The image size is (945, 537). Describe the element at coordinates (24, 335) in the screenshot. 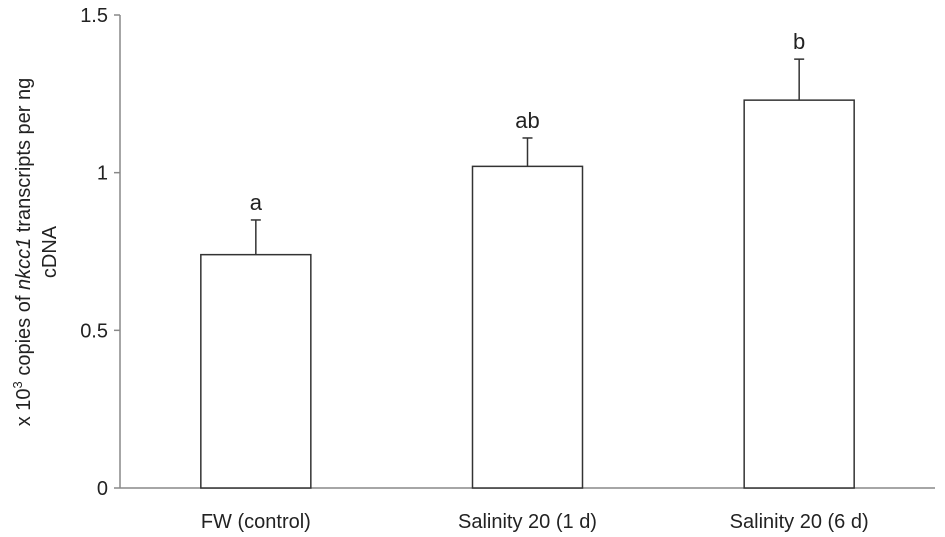

I see `y-axis-title-mid: copies of` at that location.